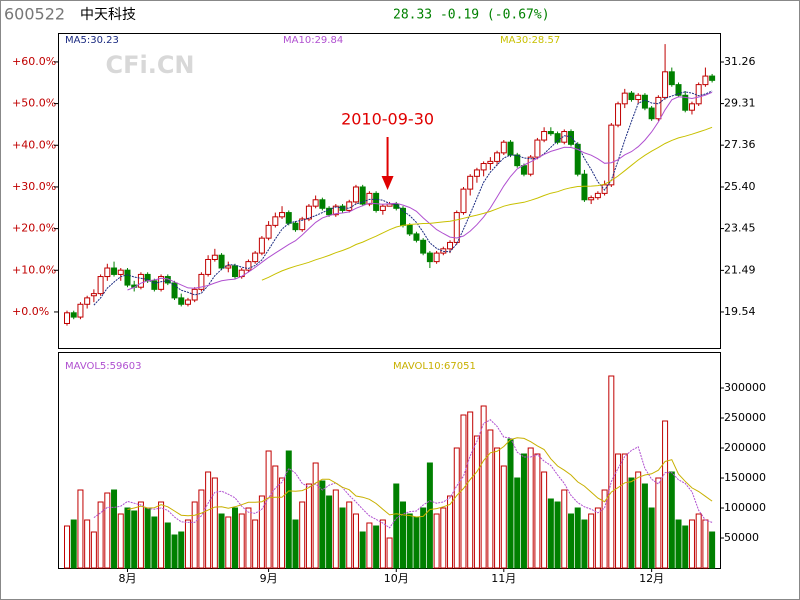 This screenshot has height=600, width=800. Describe the element at coordinates (34, 103) in the screenshot. I see `tick-label: +50.0%` at that location.